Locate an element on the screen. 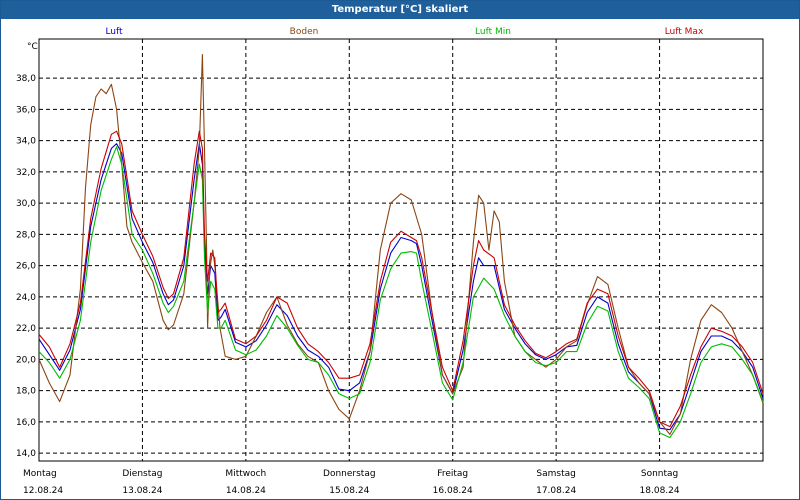 This screenshot has height=500, width=800. x-tick-date: 15.08.24 is located at coordinates (349, 491).